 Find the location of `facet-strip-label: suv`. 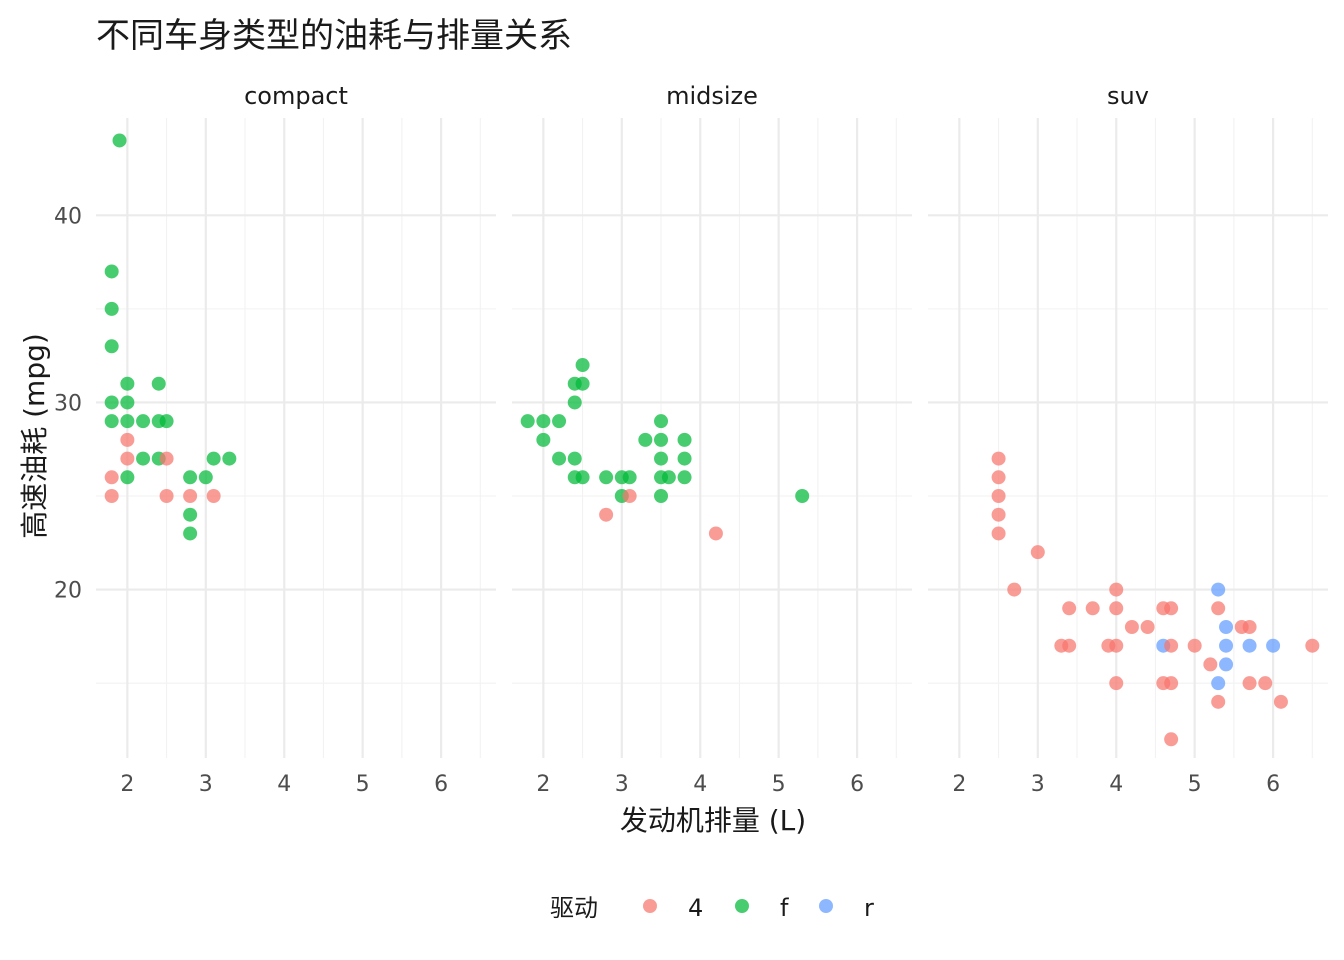

facet-strip-label: suv is located at coordinates (1128, 96).